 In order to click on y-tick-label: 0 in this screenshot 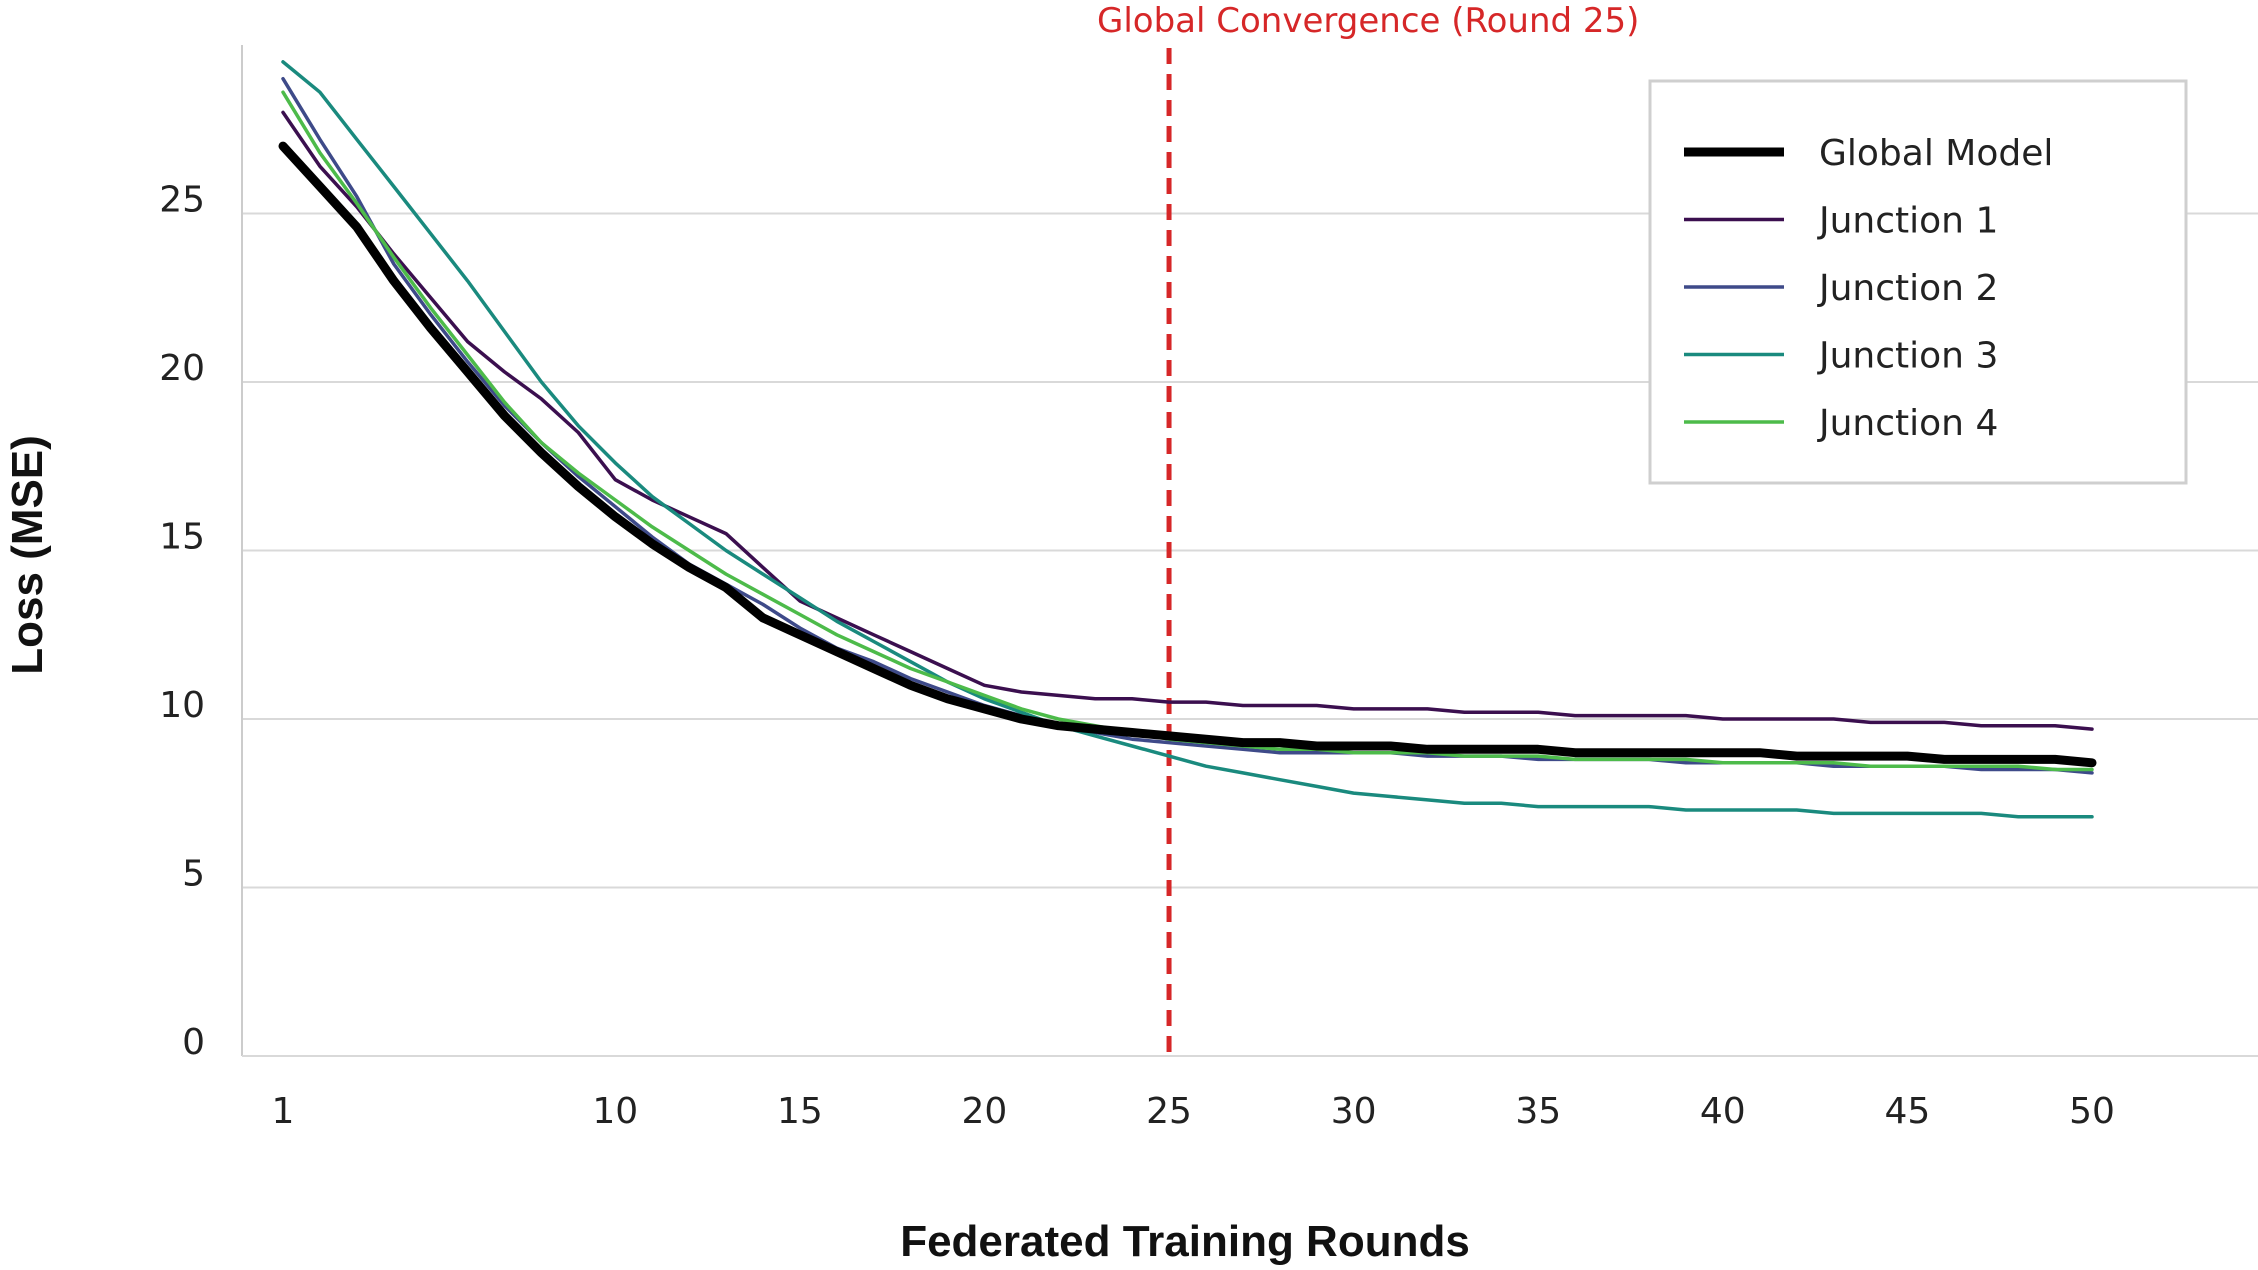, I will do `click(193, 1042)`.